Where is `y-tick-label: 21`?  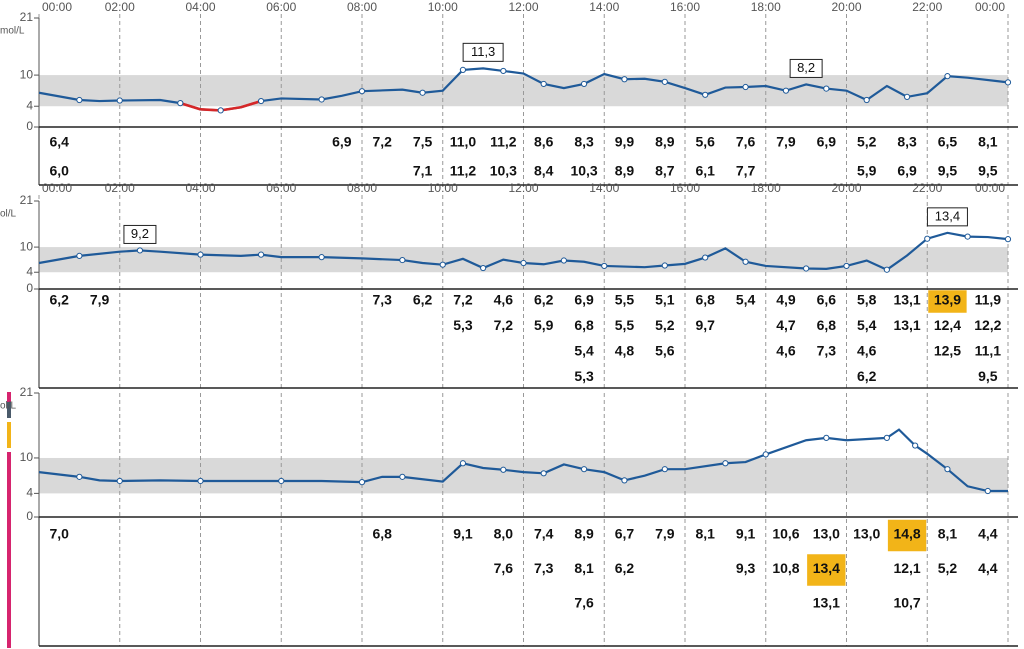
y-tick-label: 21 is located at coordinates (27, 200).